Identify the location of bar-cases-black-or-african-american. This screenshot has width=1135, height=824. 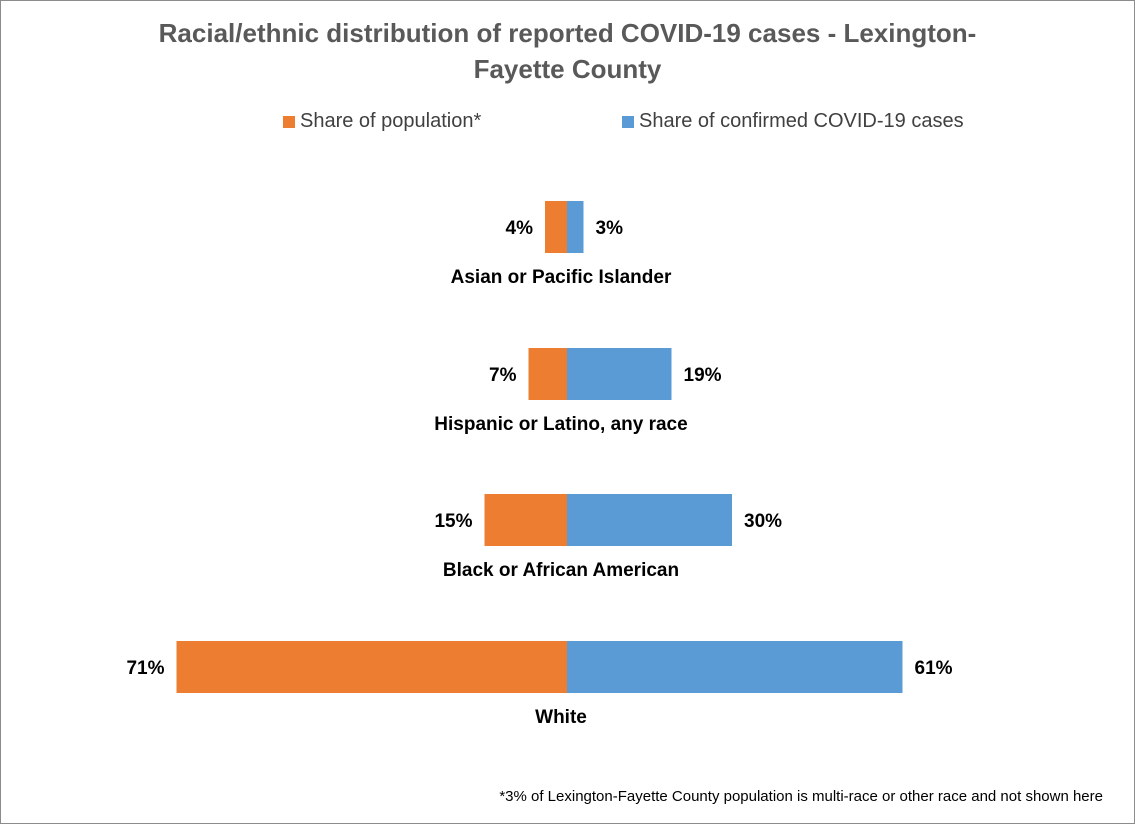
(649, 520).